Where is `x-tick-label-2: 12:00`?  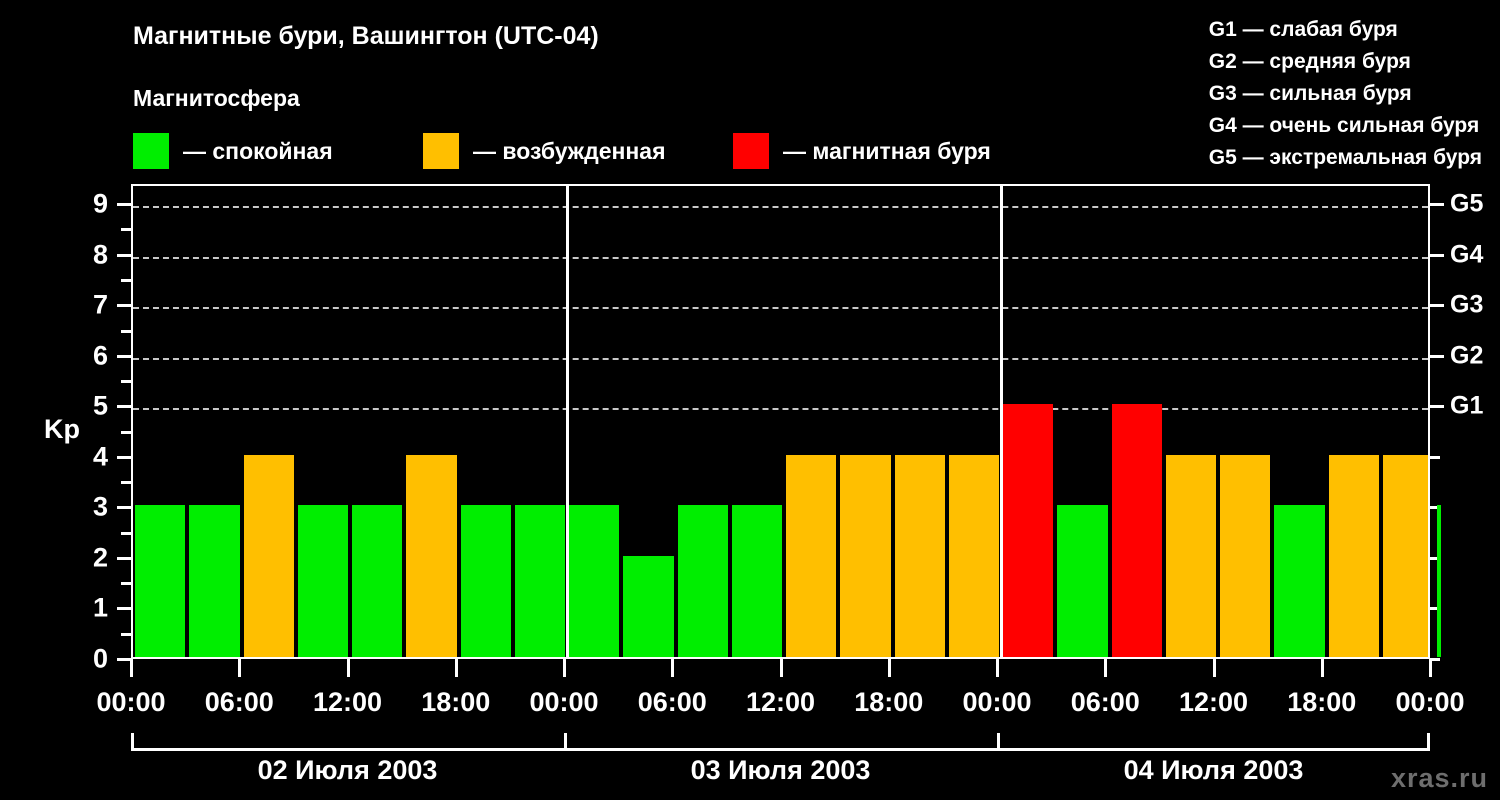
x-tick-label-2: 12:00 is located at coordinates (347, 702).